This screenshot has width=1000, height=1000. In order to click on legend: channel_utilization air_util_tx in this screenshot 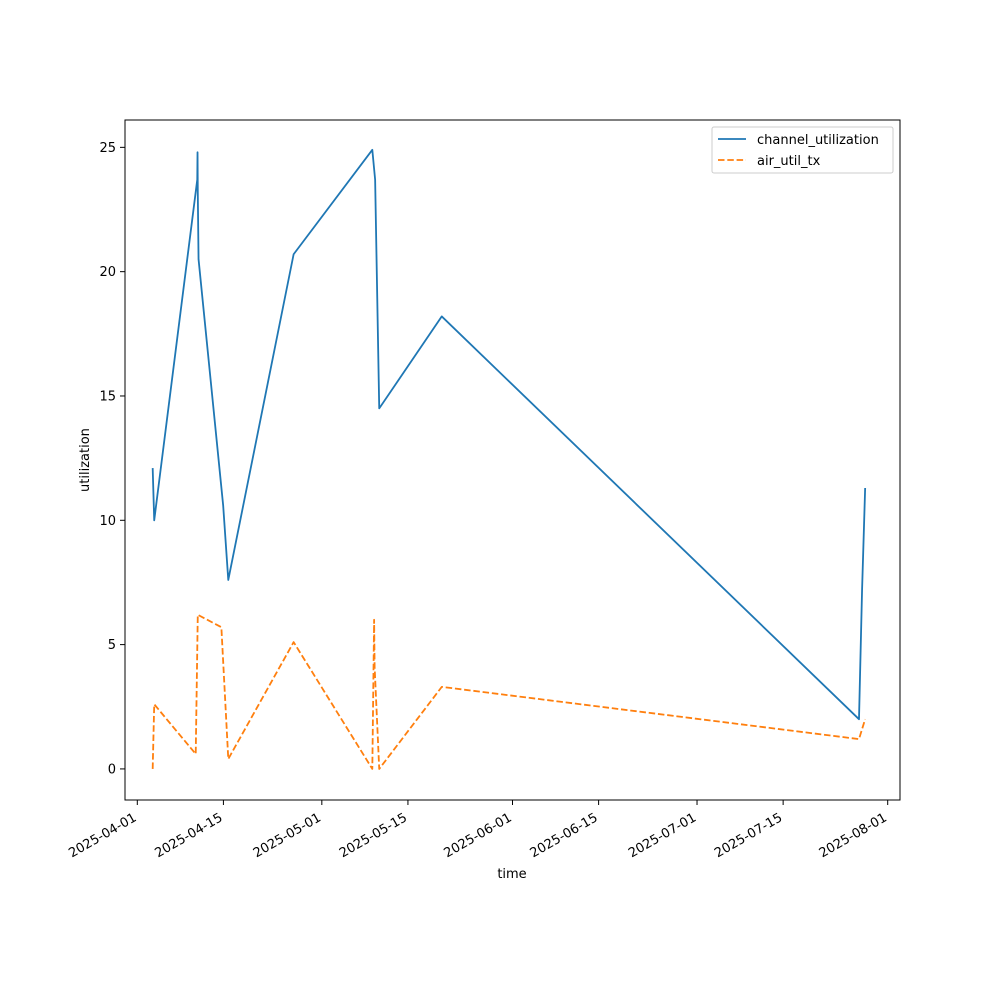, I will do `click(802, 150)`.